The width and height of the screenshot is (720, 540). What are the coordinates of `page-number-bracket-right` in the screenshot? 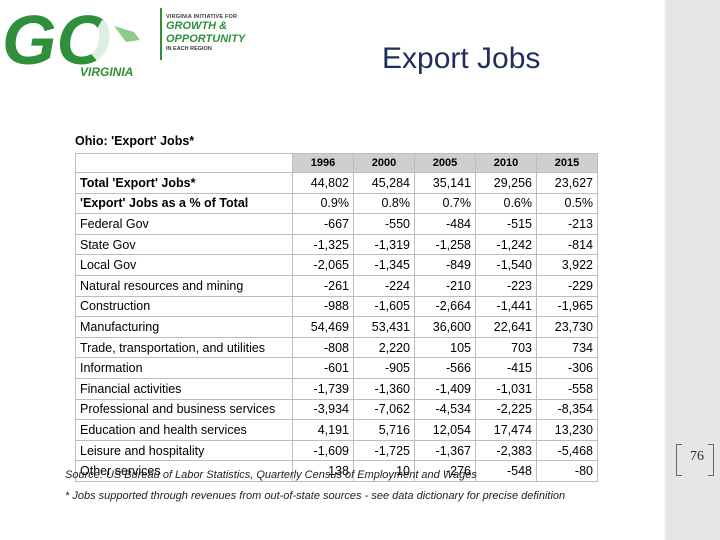 It's located at (711, 460).